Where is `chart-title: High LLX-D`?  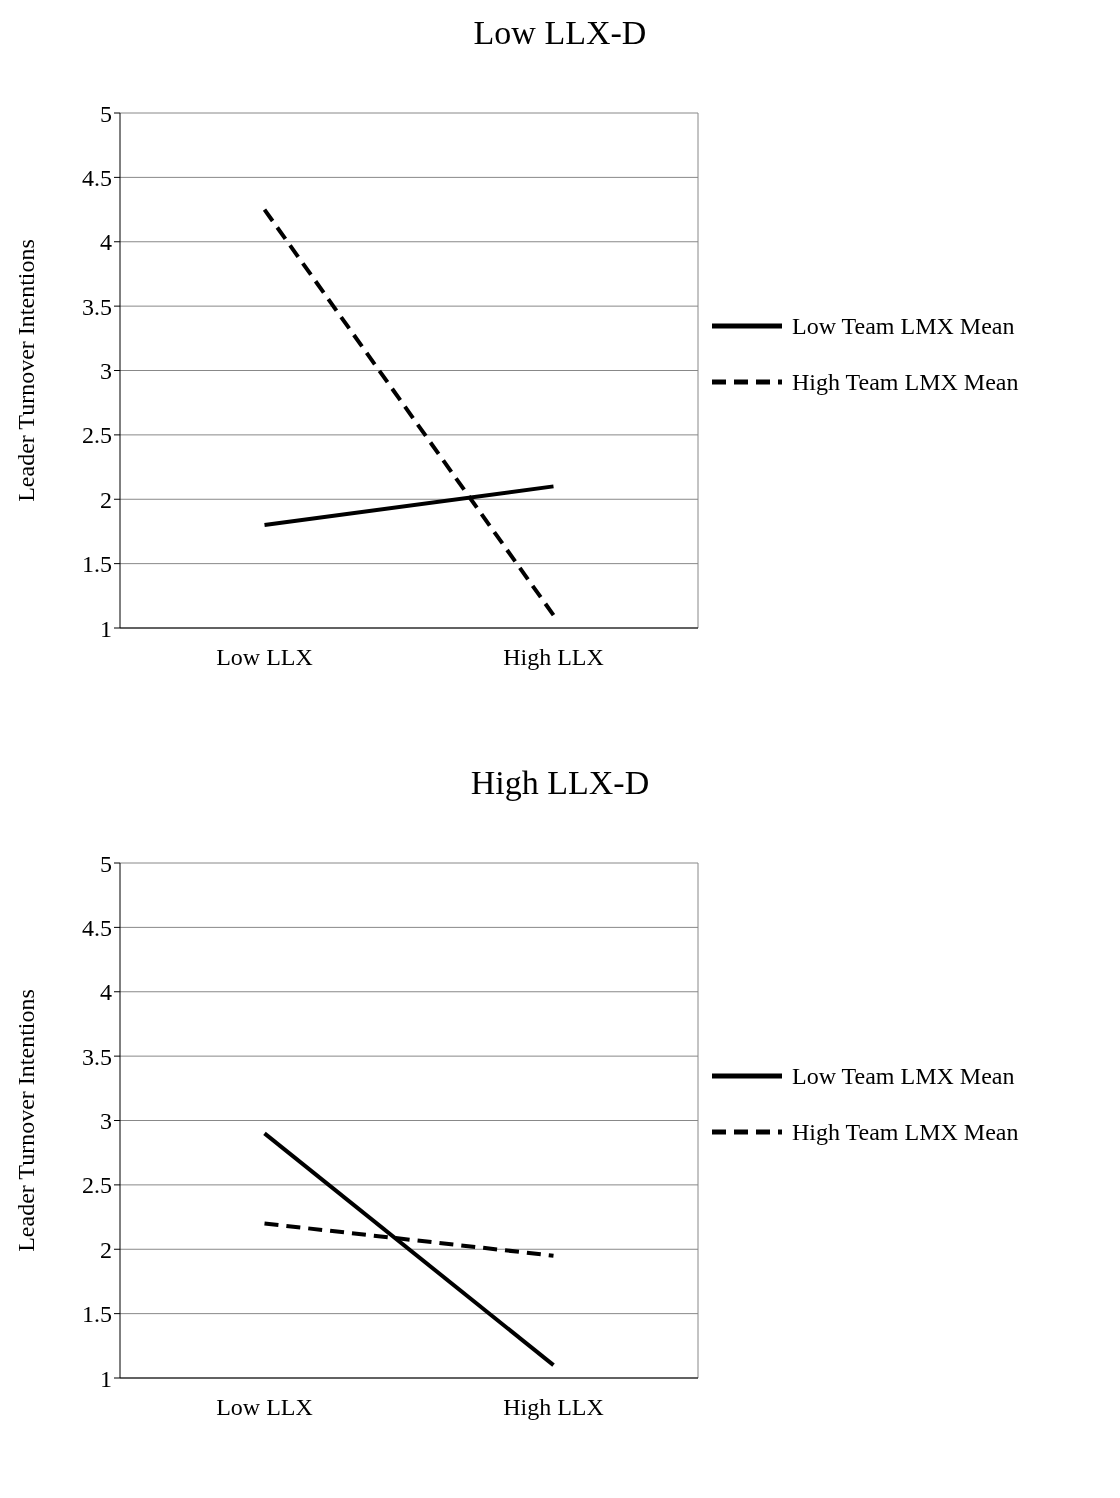
chart-title: High LLX-D is located at coordinates (560, 783).